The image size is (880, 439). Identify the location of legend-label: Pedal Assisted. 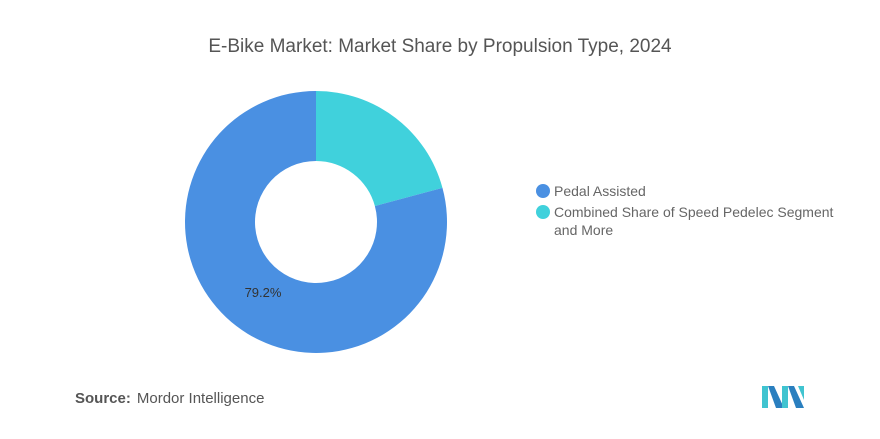
(600, 191).